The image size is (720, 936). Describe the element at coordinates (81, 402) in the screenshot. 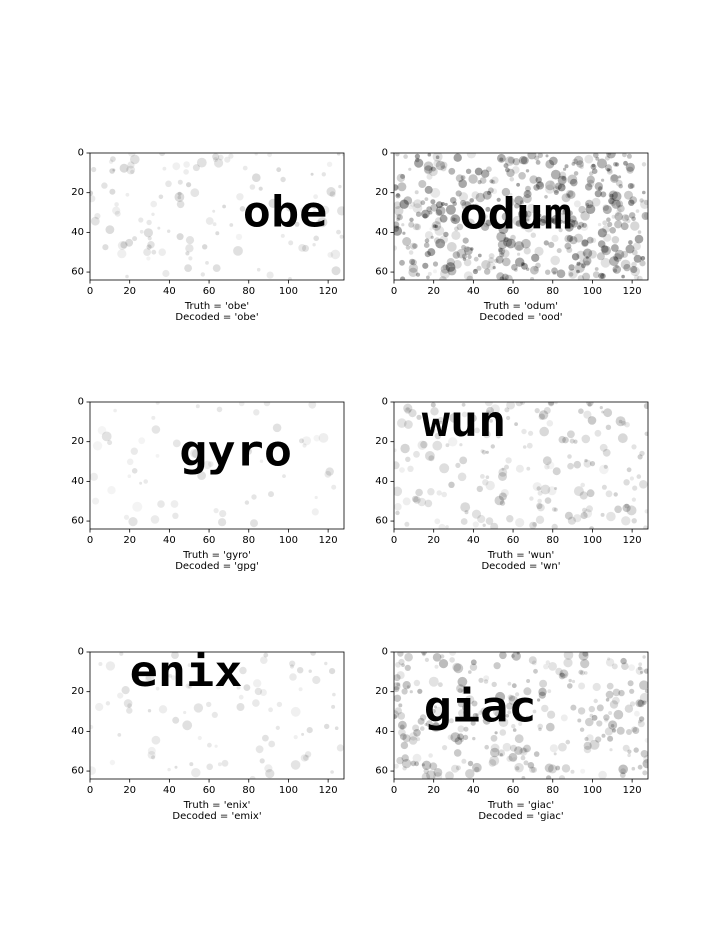

I see `y-tick-label: 0` at that location.